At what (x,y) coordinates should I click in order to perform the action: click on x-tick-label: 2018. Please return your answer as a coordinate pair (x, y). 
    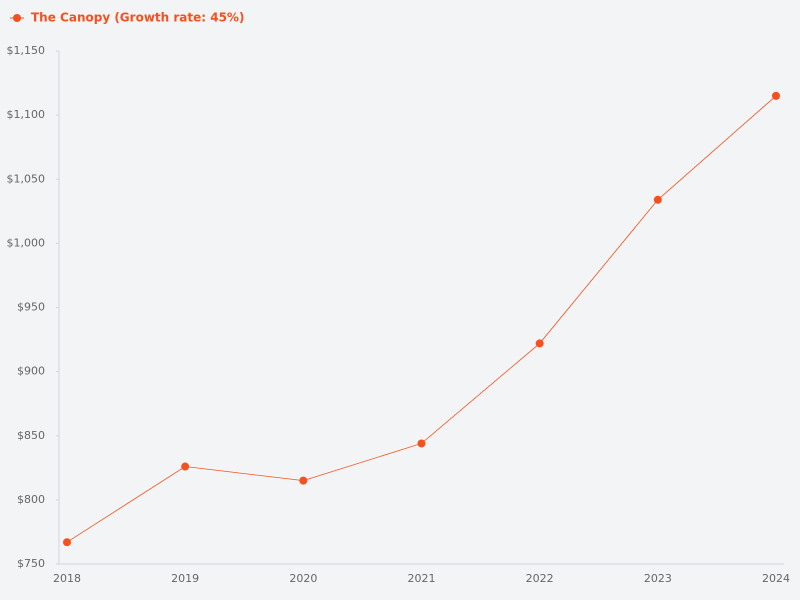
    Looking at the image, I should click on (67, 578).